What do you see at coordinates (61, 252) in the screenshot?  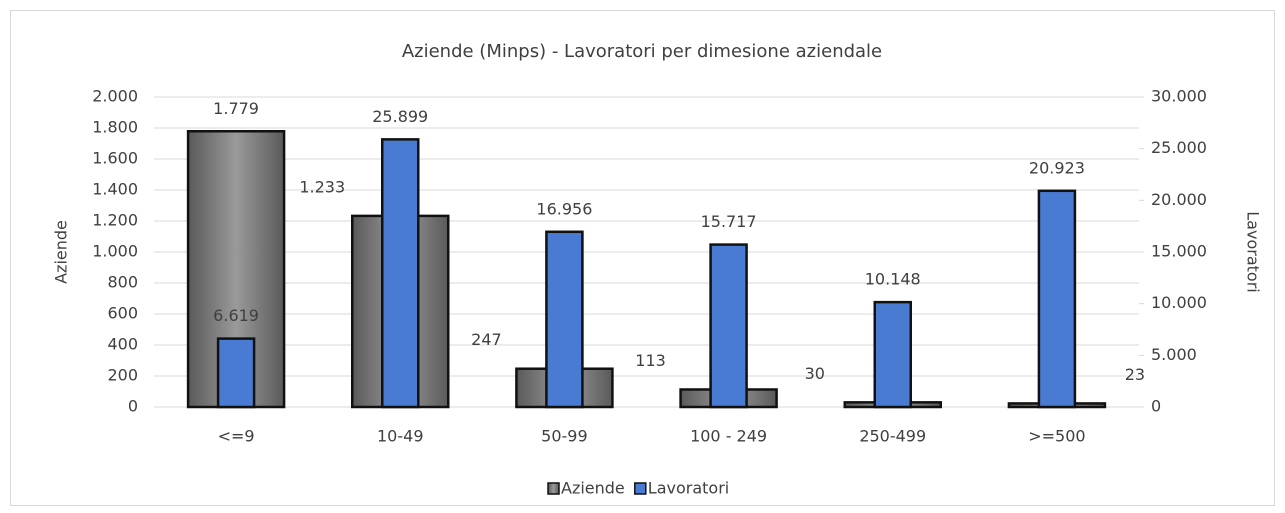 I see `y-axis-title: Aziende` at bounding box center [61, 252].